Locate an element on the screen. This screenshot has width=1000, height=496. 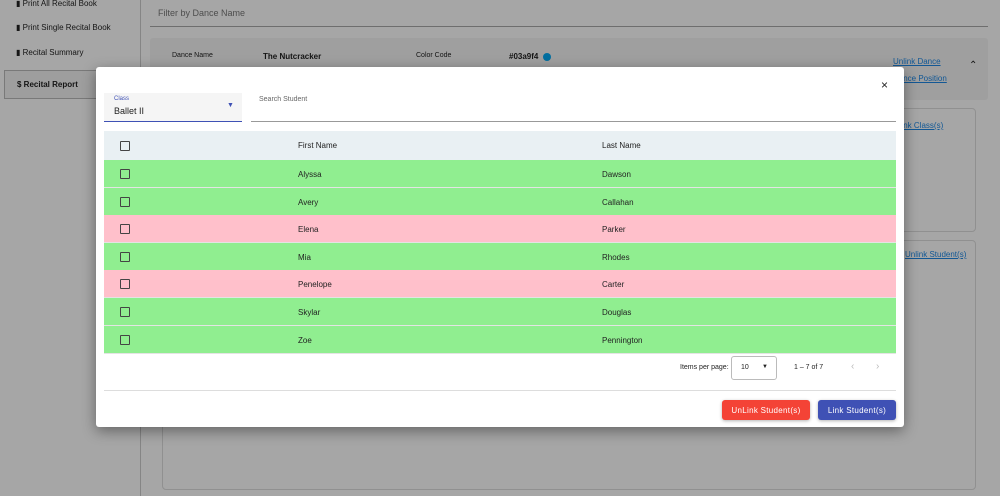
sidebar-item: ▮ Print All Recital Book is located at coordinates (56, 4).